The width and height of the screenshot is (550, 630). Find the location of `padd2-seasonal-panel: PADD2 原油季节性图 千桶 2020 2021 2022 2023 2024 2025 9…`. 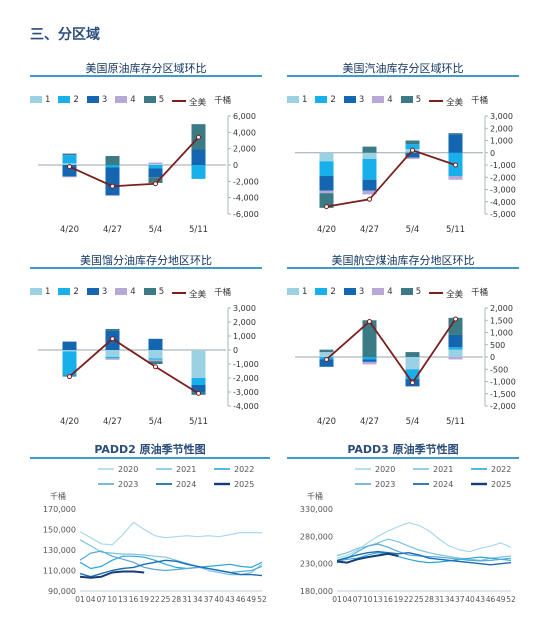

padd2-seasonal-panel: PADD2 原油季节性图 千桶 2020 2021 2022 2023 2024 2025 9… is located at coordinates (150, 531).